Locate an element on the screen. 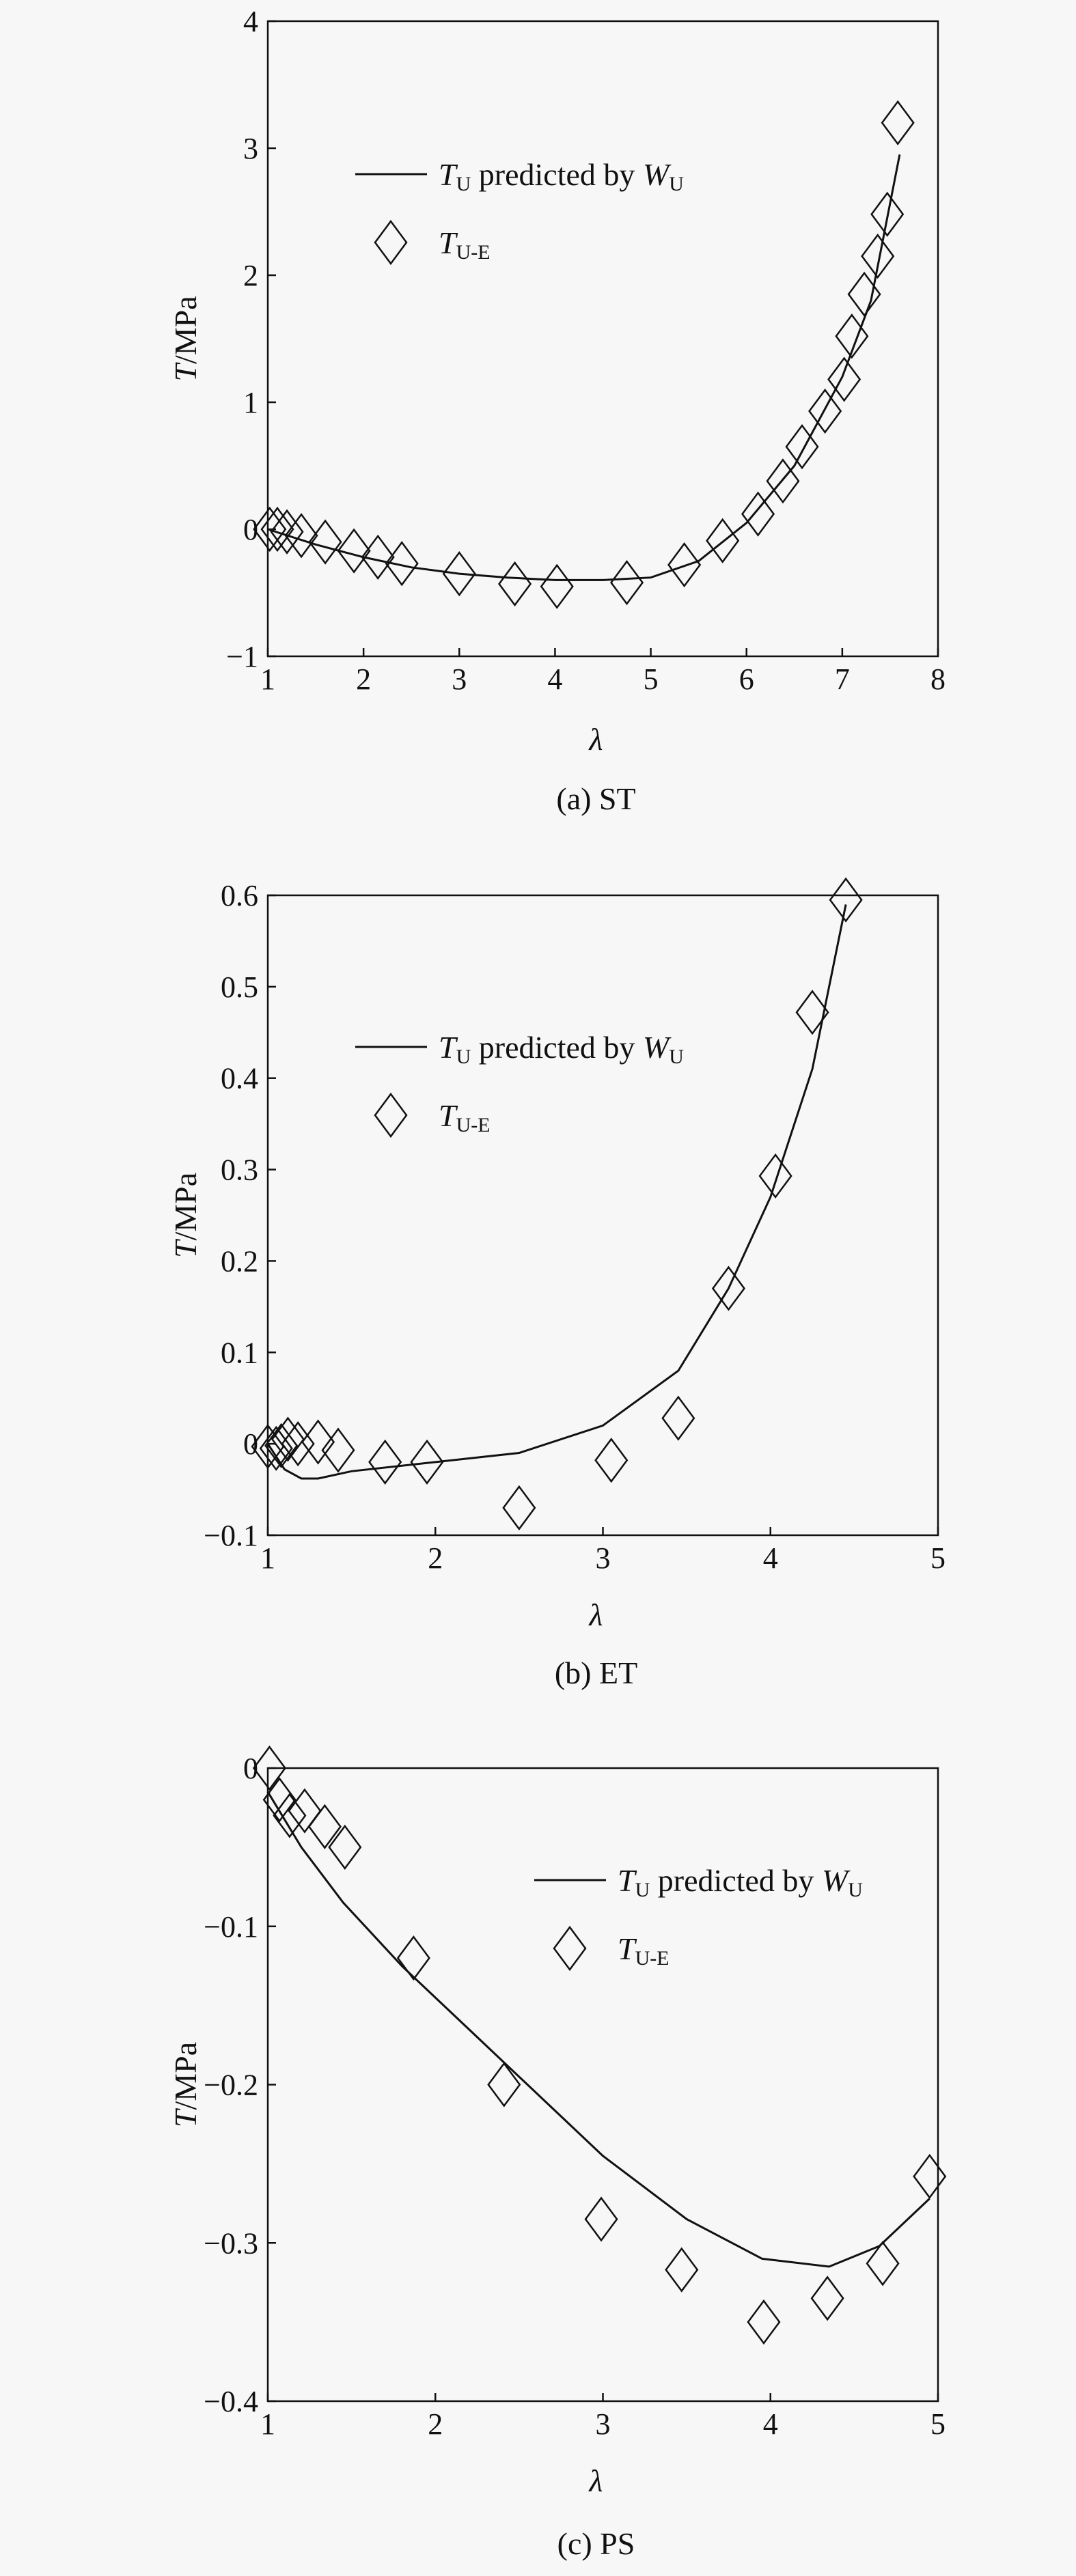 The width and height of the screenshot is (1076, 2576). y-tick-label: 0.1 is located at coordinates (239, 1352).